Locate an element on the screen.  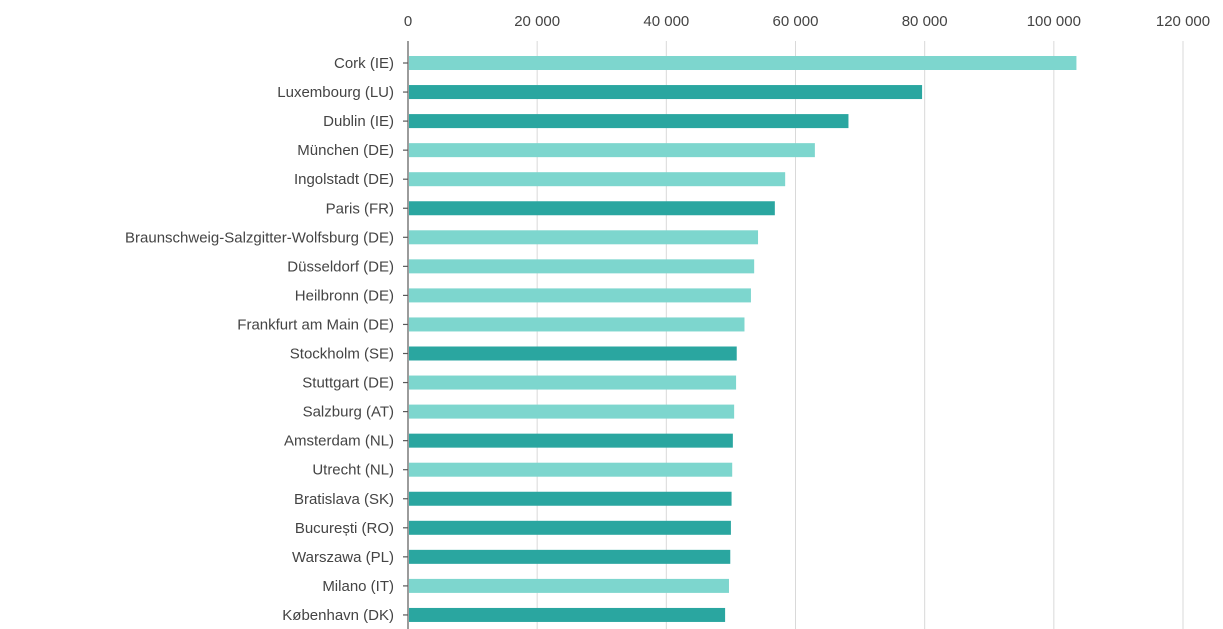
category-label: Luxembourg (LU) is located at coordinates (335, 92).